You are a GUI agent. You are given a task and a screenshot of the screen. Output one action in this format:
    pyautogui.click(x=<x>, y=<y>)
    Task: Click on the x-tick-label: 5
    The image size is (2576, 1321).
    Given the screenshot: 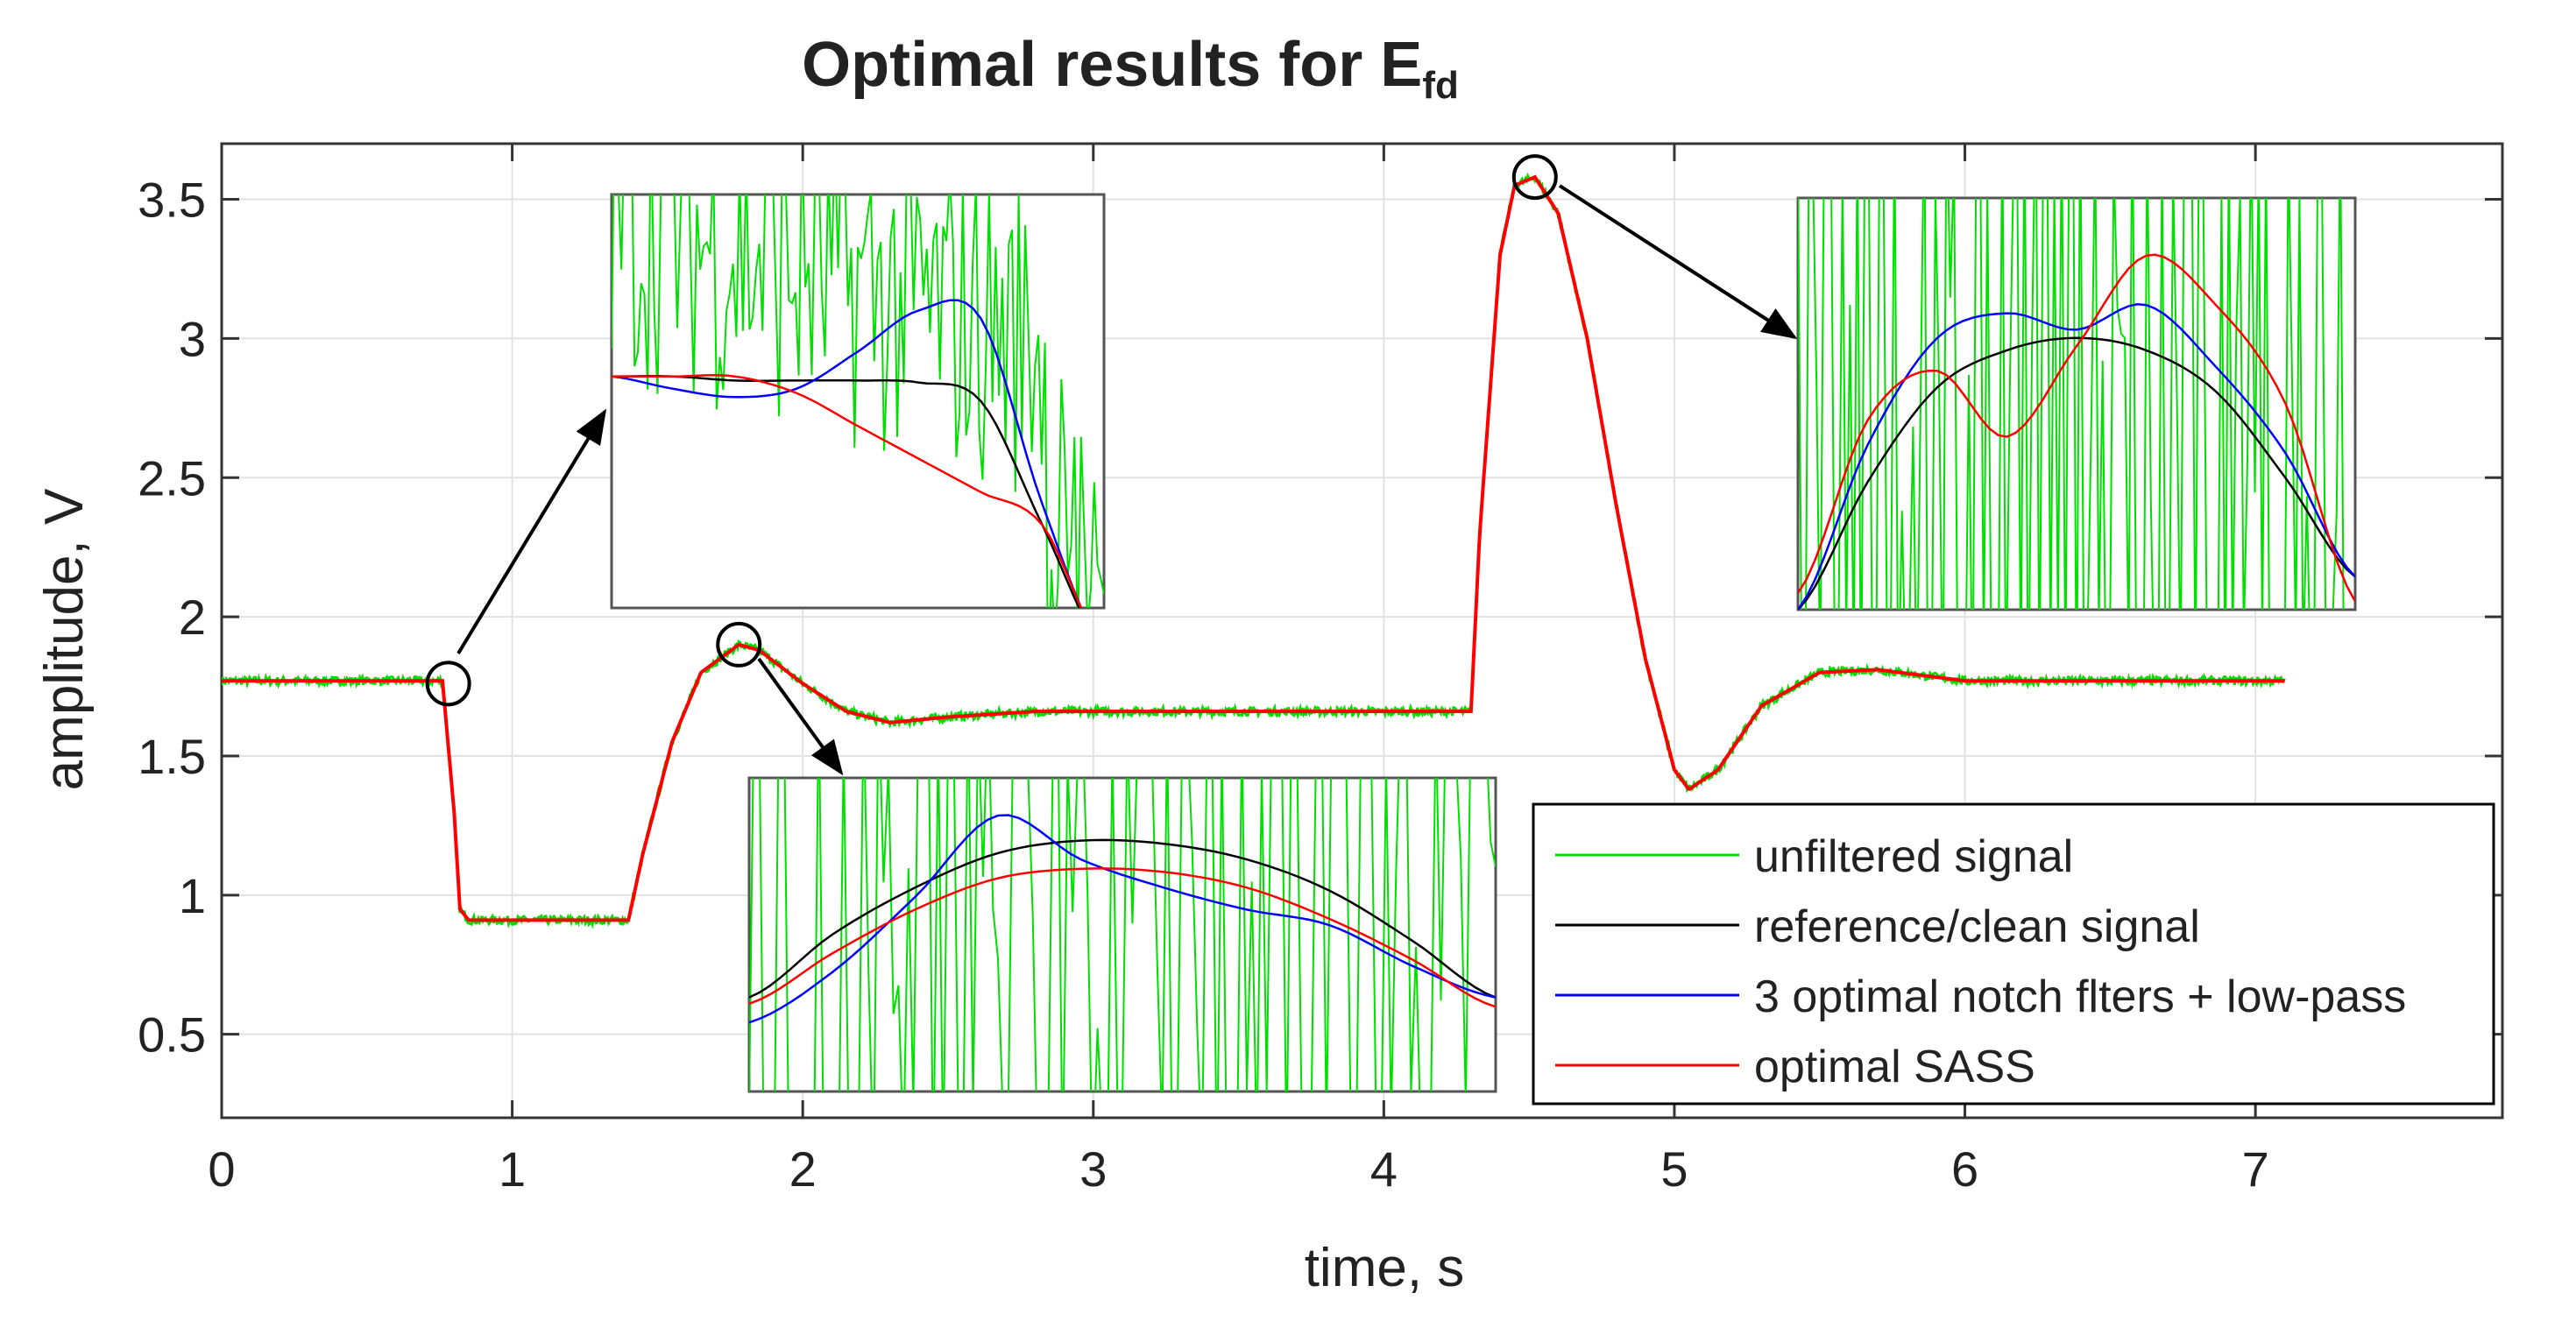 What is the action you would take?
    pyautogui.click(x=1674, y=1169)
    